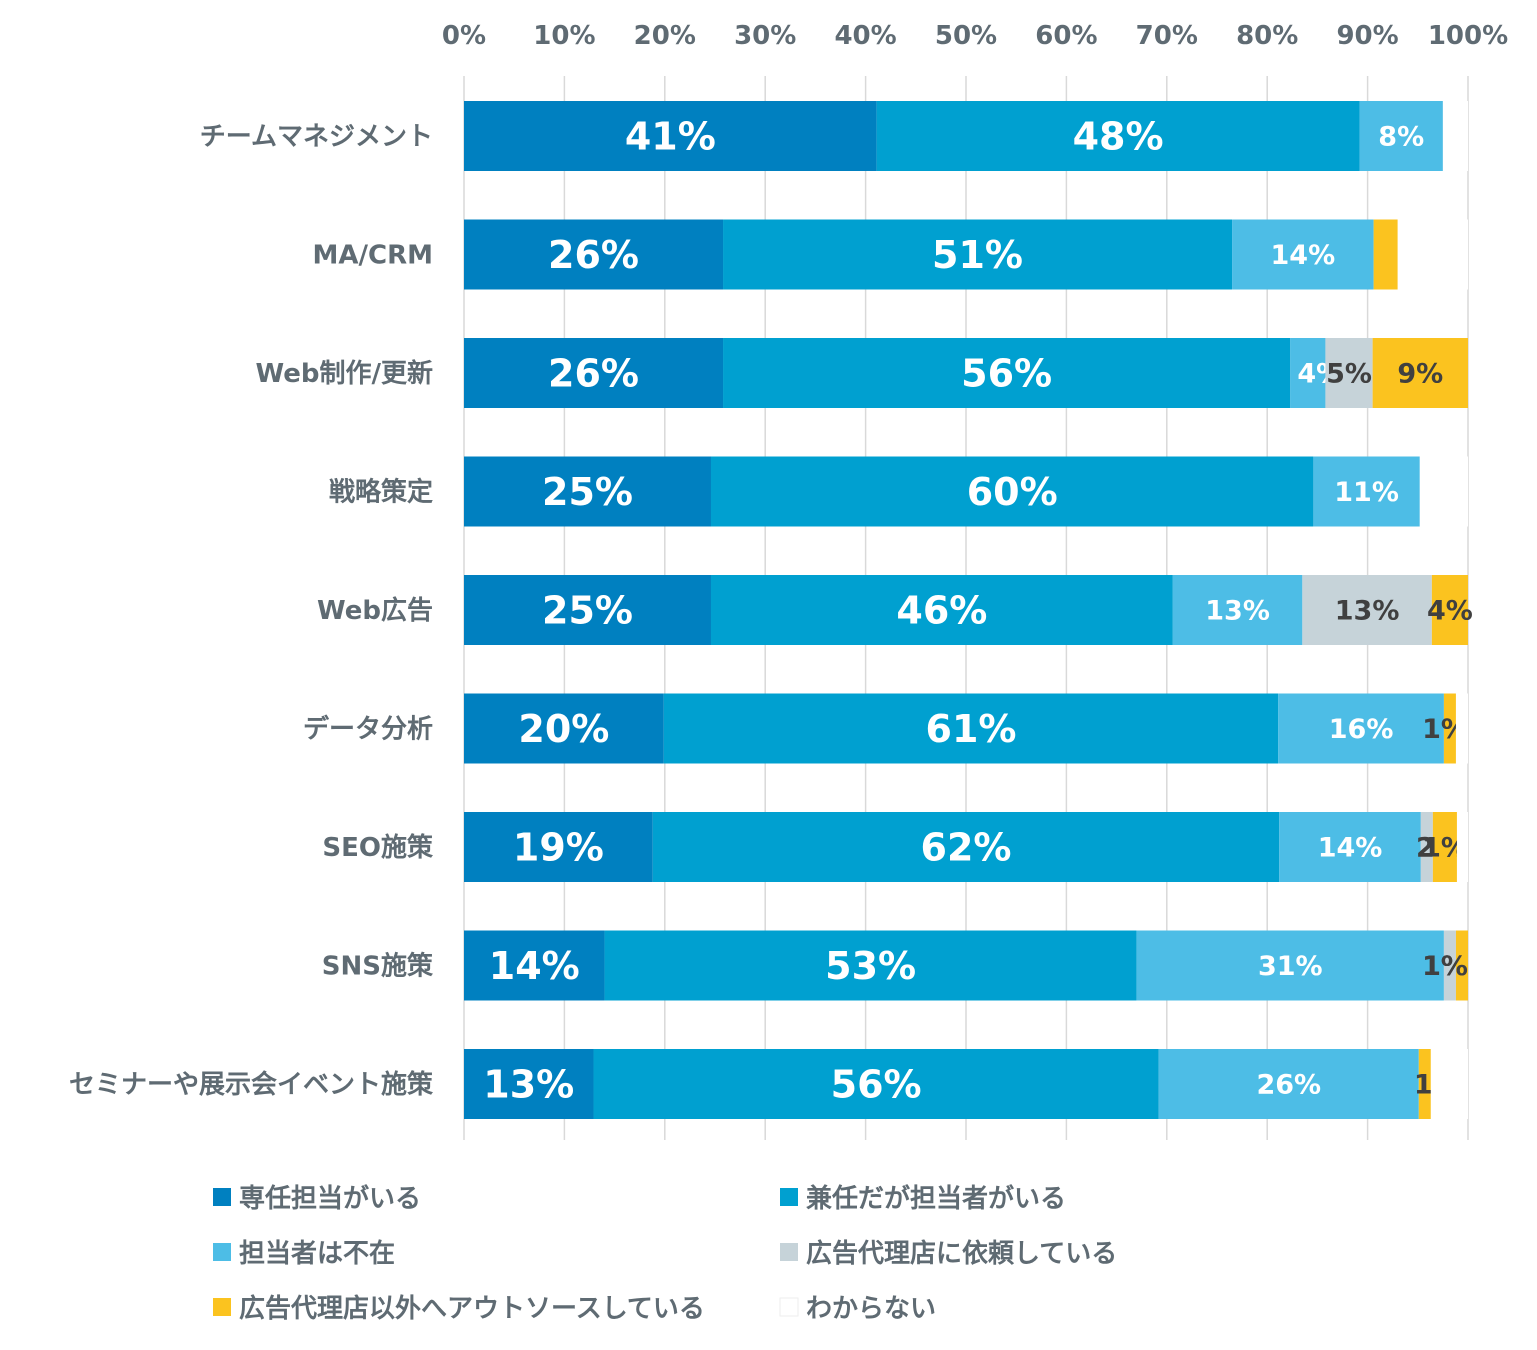 This screenshot has width=1537, height=1350. Describe the element at coordinates (373, 256) in the screenshot. I see `category-label: MA/CRM` at that location.